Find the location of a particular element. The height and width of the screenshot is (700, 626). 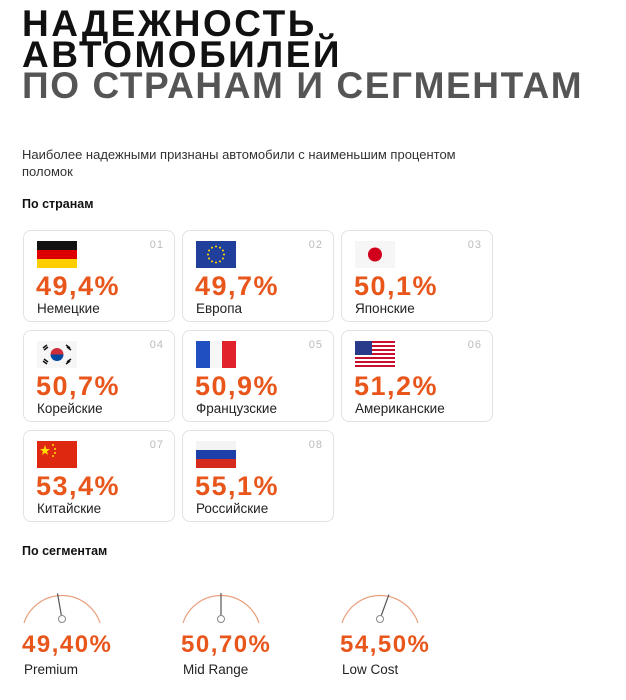

card-number: 03 is located at coordinates (474, 245).